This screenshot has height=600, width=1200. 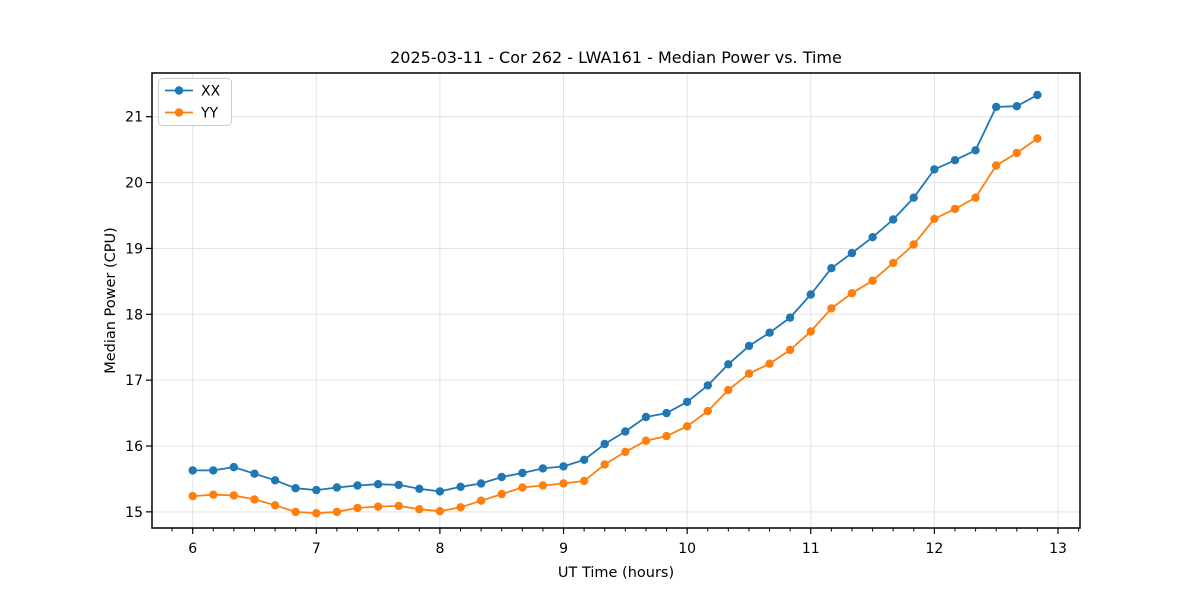 What do you see at coordinates (563, 549) in the screenshot?
I see `x-tick-label: 9` at bounding box center [563, 549].